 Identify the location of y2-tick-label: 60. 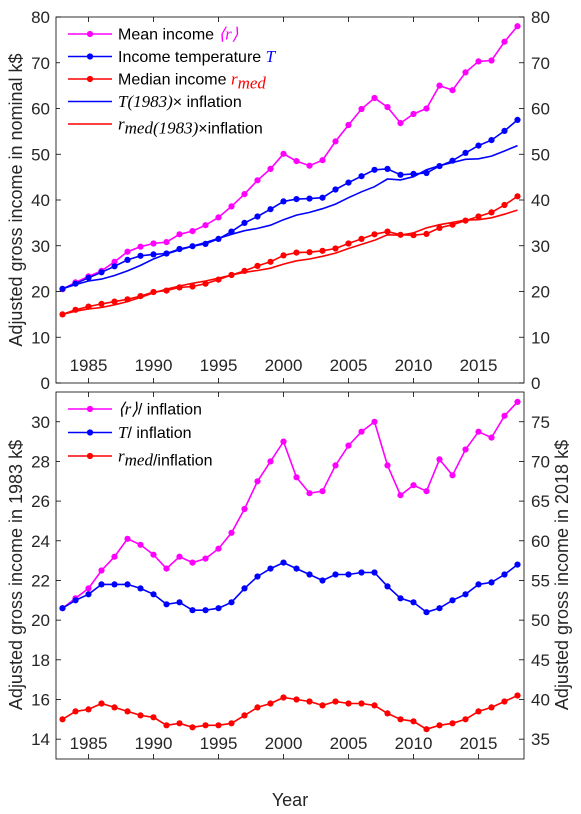
(540, 541).